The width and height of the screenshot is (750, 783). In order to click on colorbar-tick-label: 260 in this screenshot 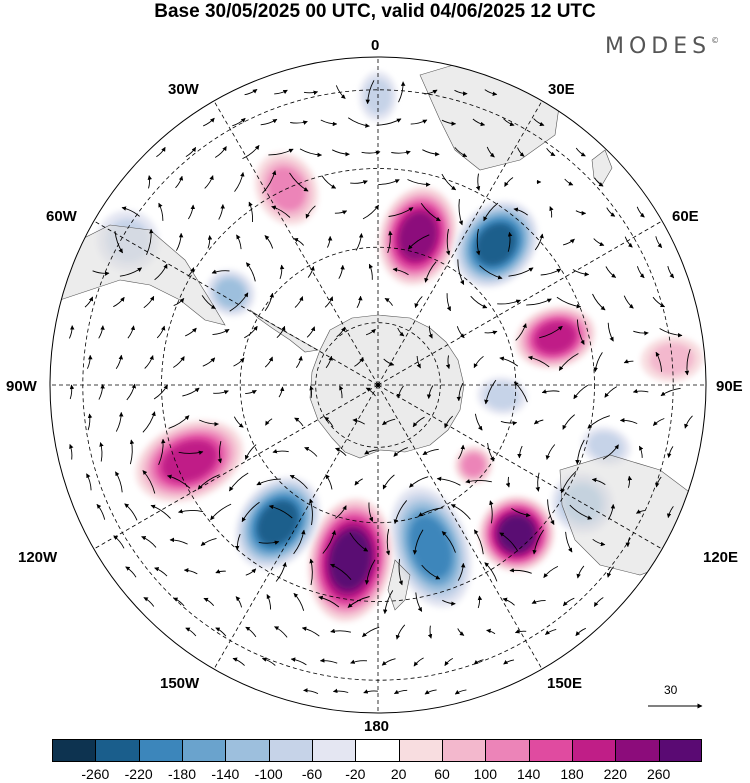, I will do `click(658, 774)`.